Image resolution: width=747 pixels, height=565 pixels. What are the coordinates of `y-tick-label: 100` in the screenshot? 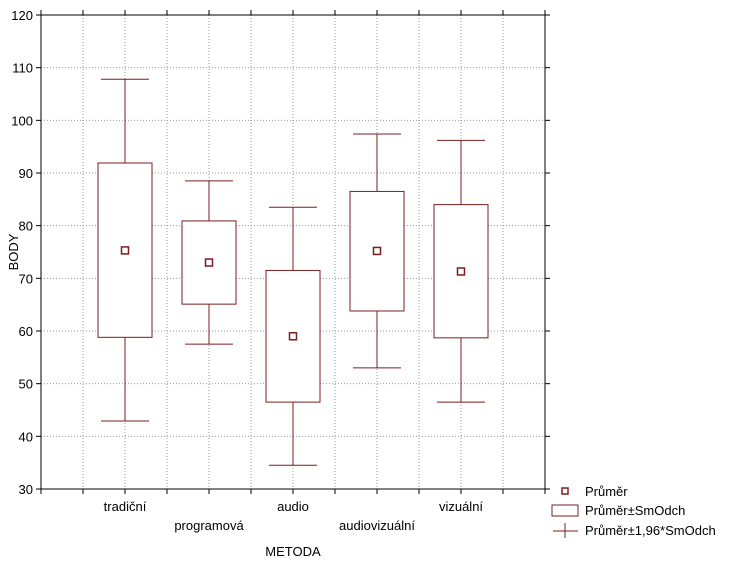 It's located at (22, 120).